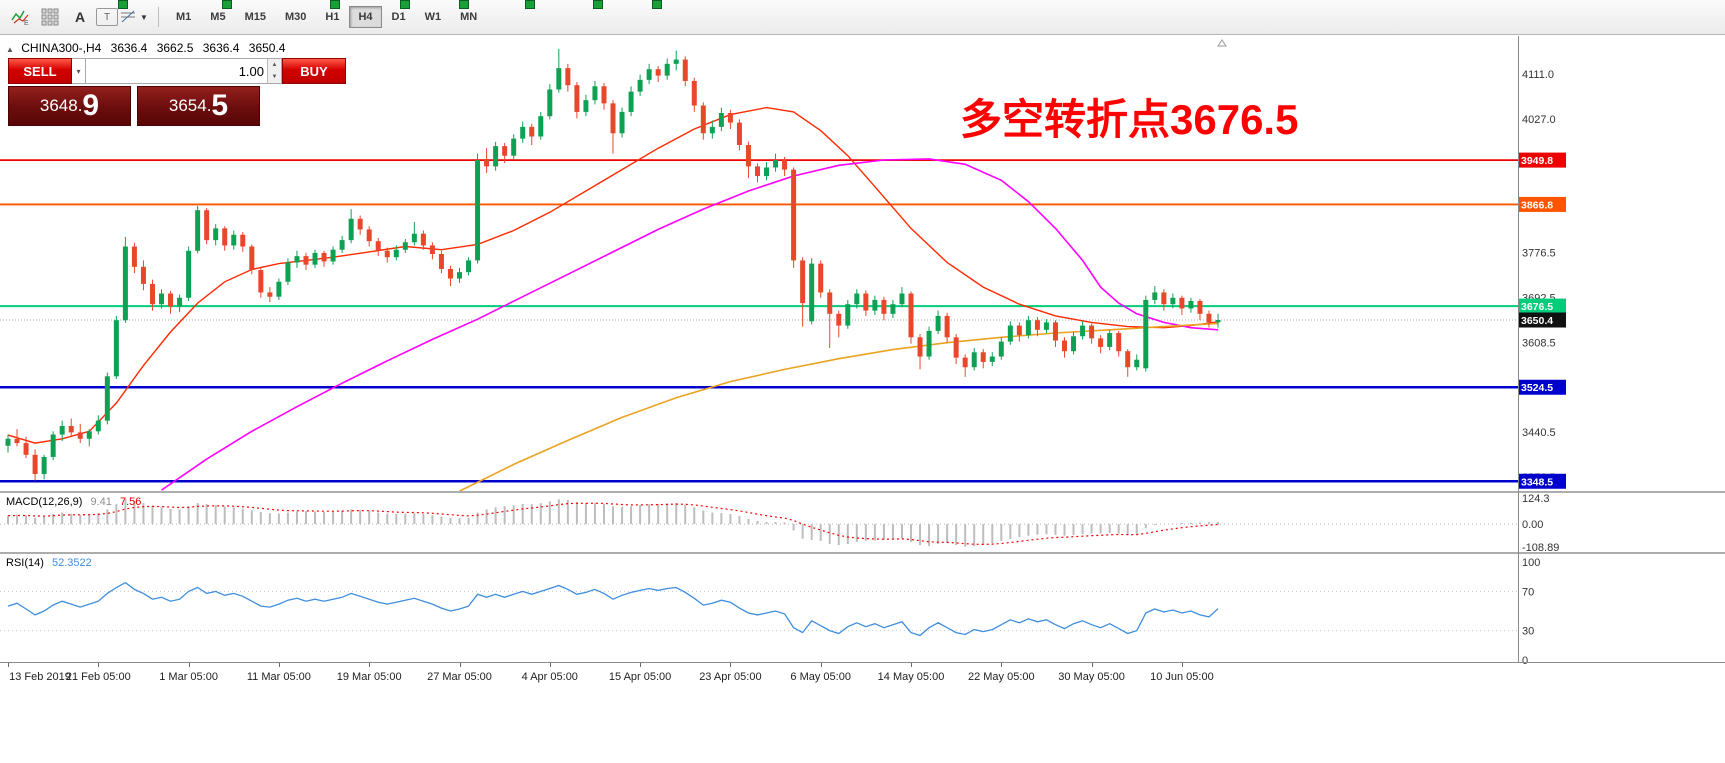  What do you see at coordinates (1538, 75) in the screenshot?
I see `price-axis-label: 4111.0` at bounding box center [1538, 75].